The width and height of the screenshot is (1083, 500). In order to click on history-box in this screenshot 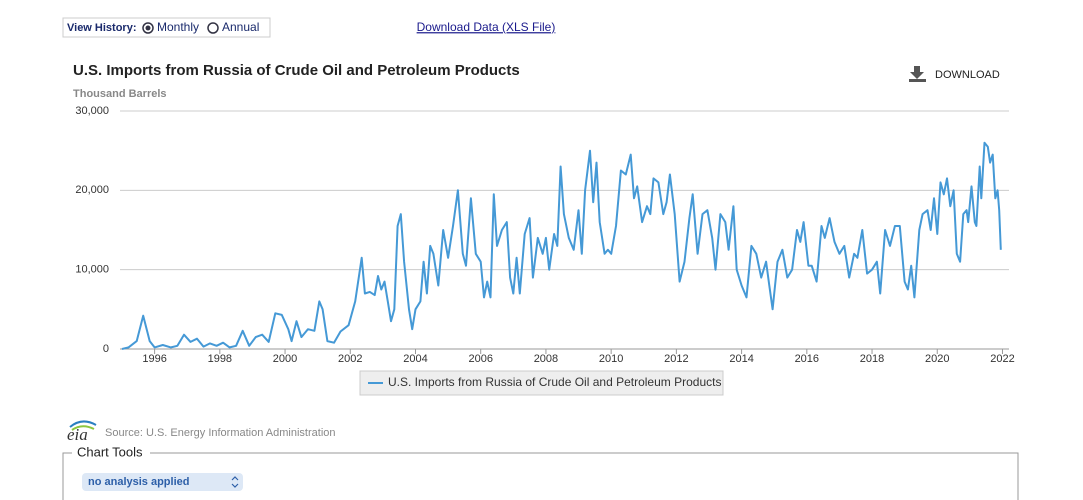, I will do `click(166, 27)`.